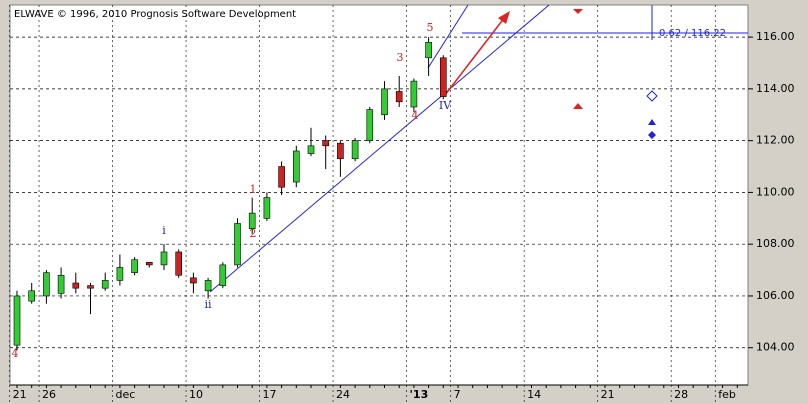  I want to click on y-tick-label: 106.00, so click(775, 295).